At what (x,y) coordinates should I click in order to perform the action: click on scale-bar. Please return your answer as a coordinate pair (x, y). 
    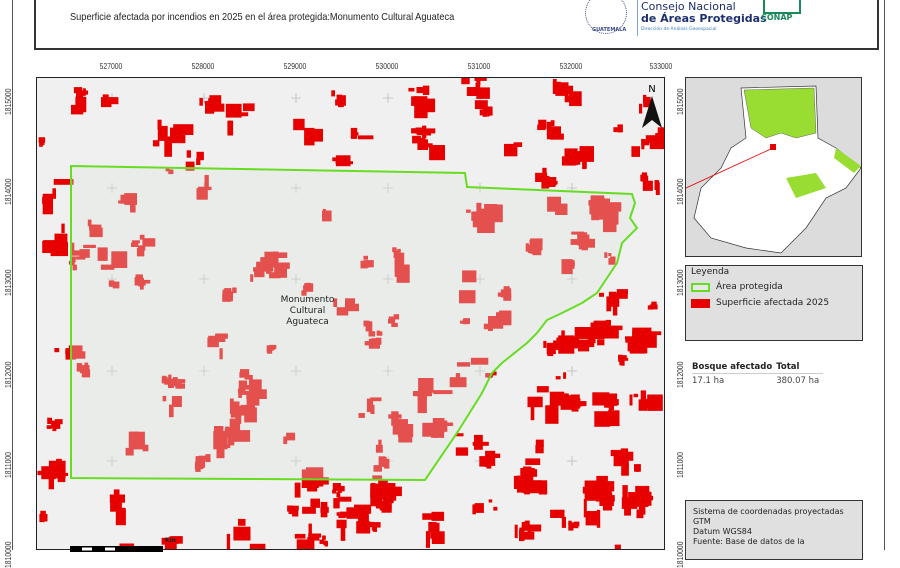
    Looking at the image, I should click on (117, 547).